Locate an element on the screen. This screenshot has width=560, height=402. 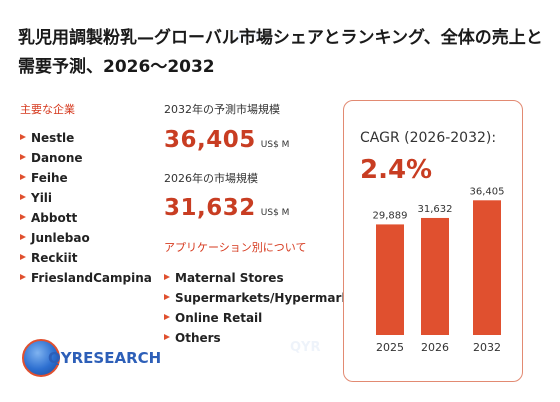
market-2026-value-group: 31,632 US$ M is located at coordinates (226, 208).